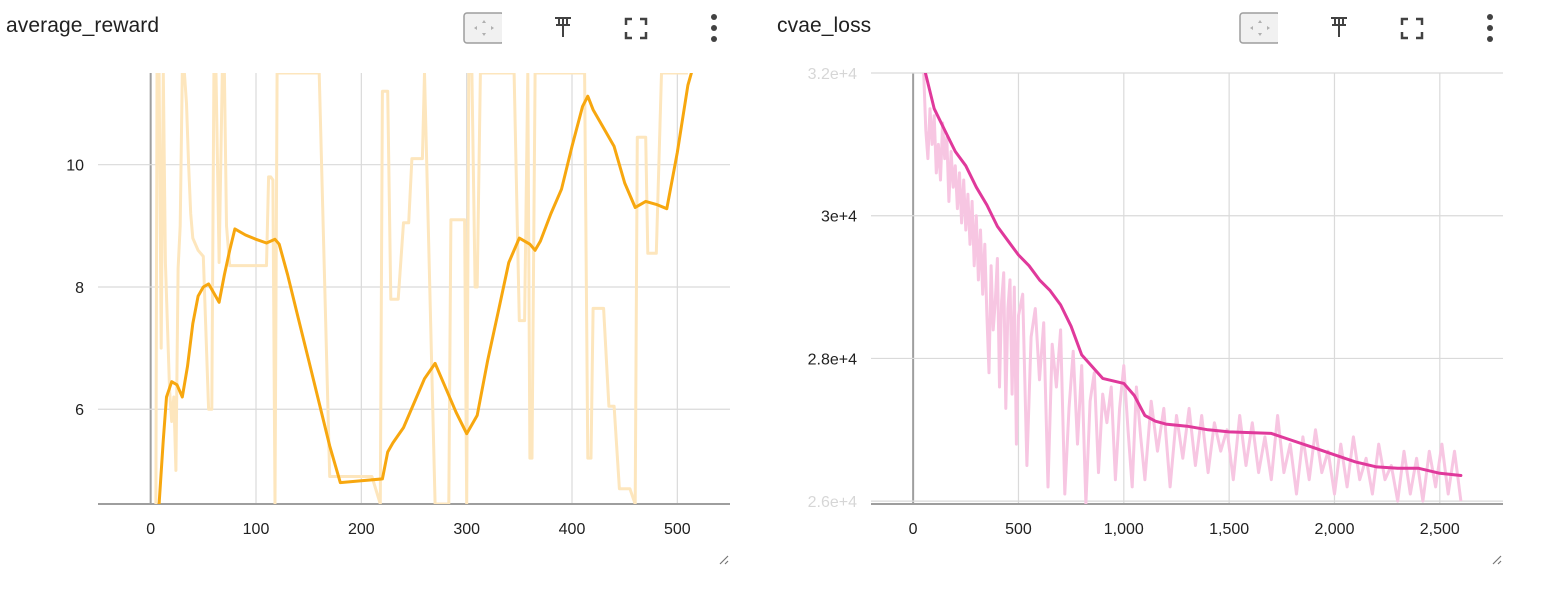 The height and width of the screenshot is (592, 1546). Describe the element at coordinates (832, 359) in the screenshot. I see `y-tick-label: 2.8e+4` at that location.